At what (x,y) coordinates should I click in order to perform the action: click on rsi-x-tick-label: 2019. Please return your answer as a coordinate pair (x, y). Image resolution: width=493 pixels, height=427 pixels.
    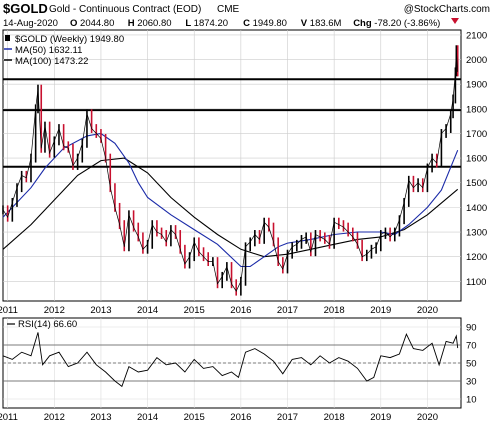
    Looking at the image, I should click on (380, 417).